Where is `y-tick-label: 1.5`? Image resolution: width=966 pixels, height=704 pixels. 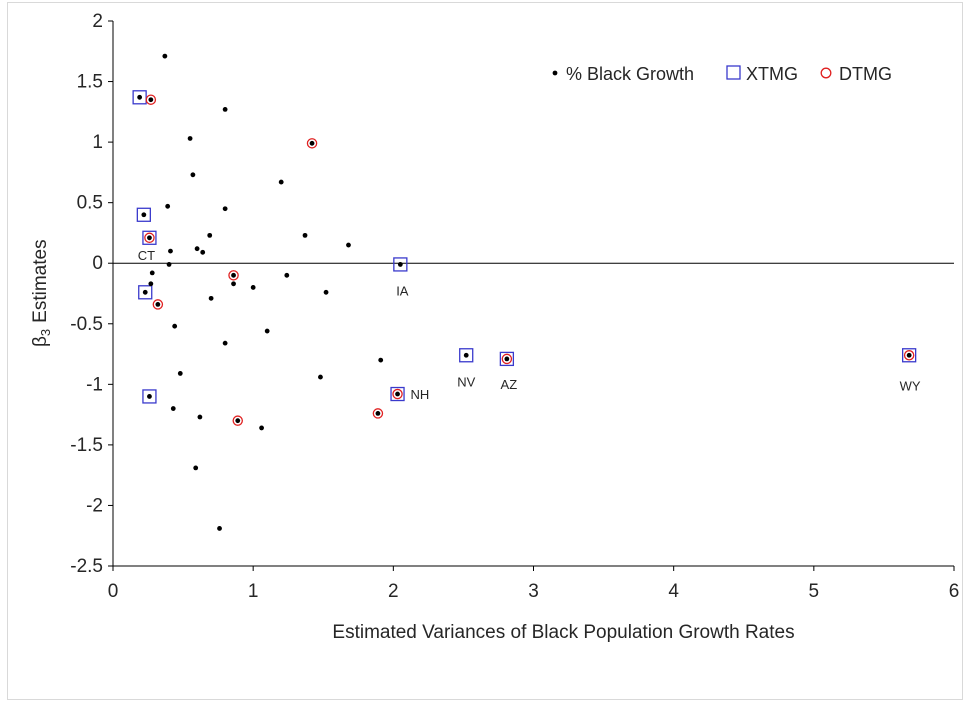
y-tick-label: 1.5 is located at coordinates (90, 82).